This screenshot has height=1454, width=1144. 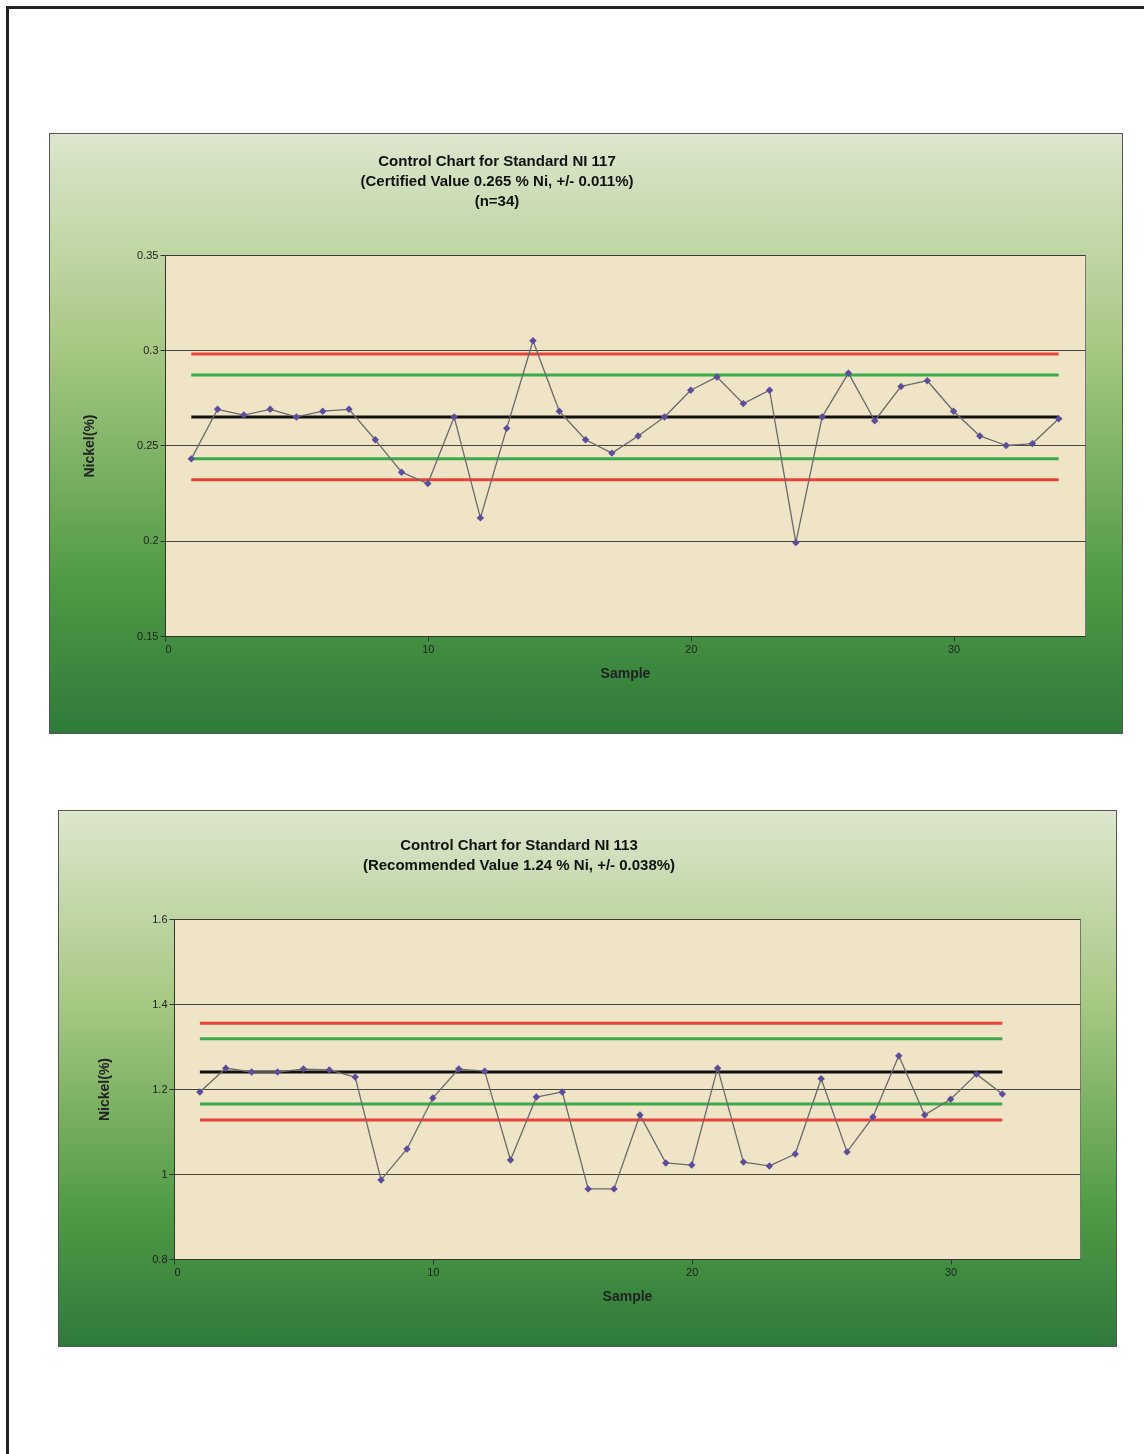 What do you see at coordinates (160, 1258) in the screenshot?
I see `y-tick-label: 0.8` at bounding box center [160, 1258].